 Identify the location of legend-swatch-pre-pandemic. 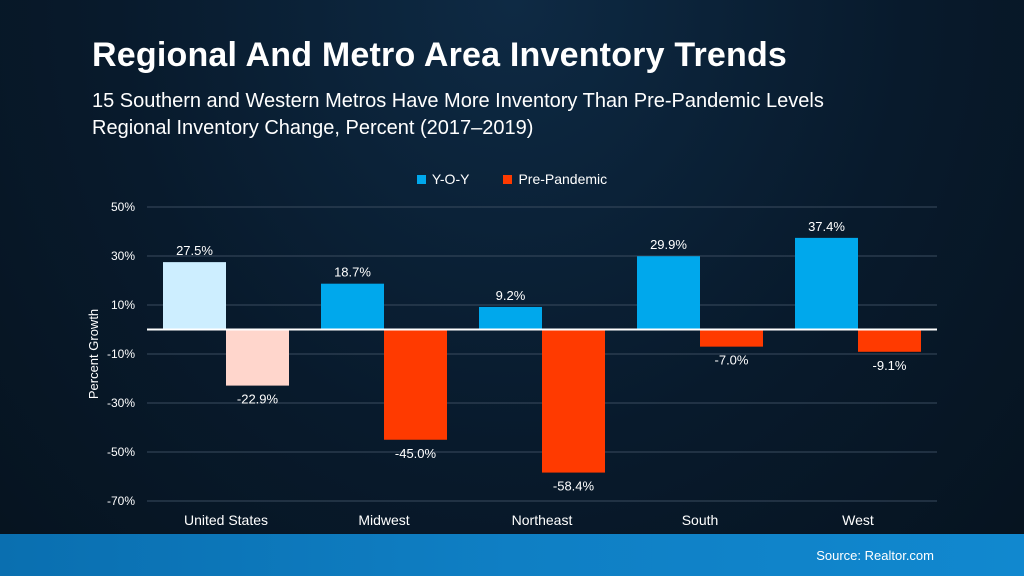
(508, 179).